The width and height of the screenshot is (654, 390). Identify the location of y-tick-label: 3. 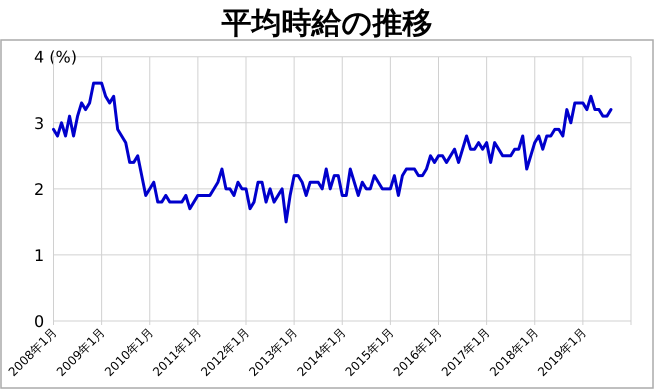
(39, 123).